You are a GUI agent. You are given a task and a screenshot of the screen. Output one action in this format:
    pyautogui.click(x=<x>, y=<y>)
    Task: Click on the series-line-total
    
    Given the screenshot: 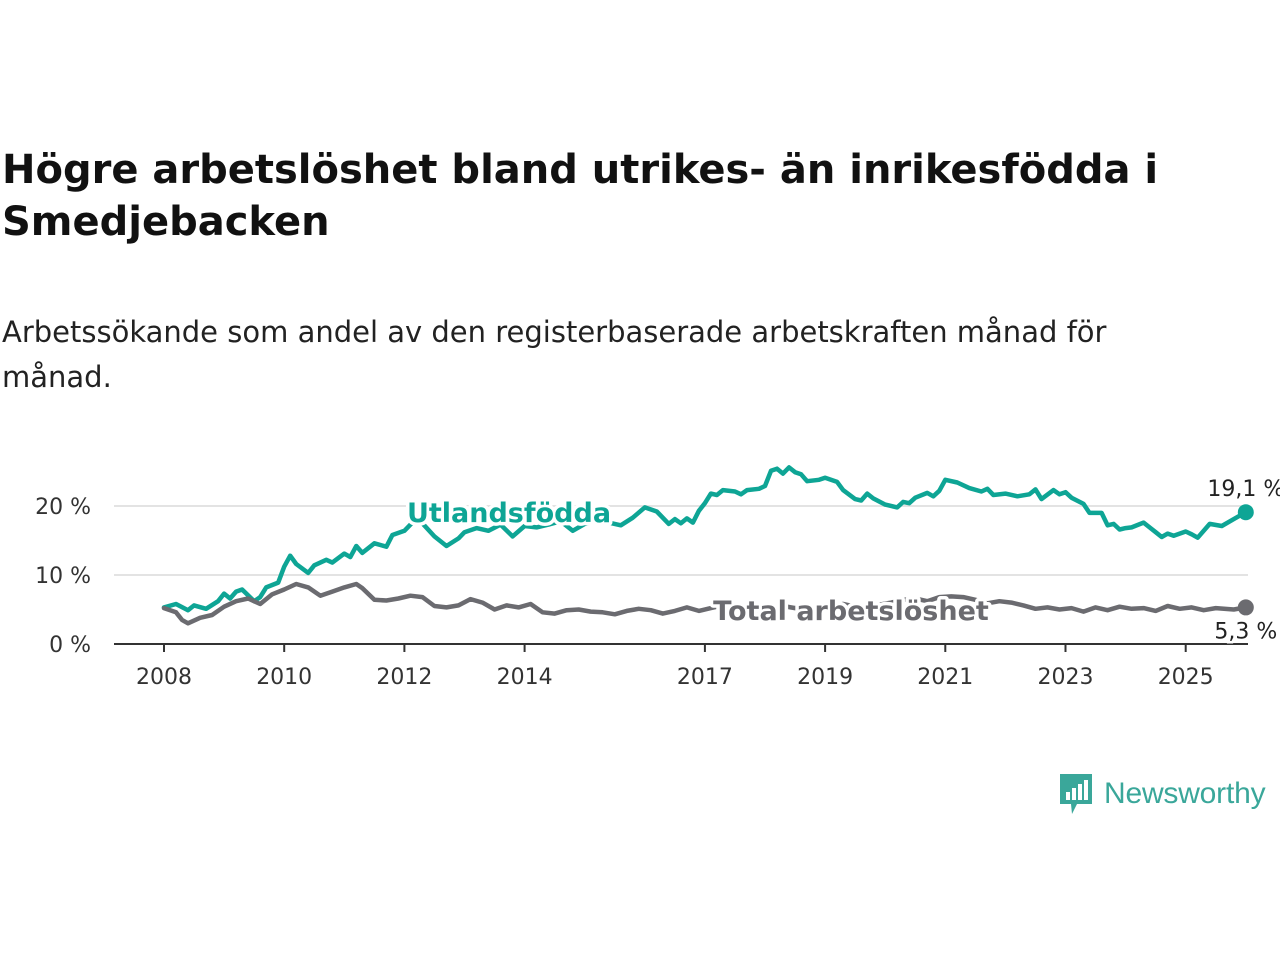 What is the action you would take?
    pyautogui.click(x=705, y=603)
    